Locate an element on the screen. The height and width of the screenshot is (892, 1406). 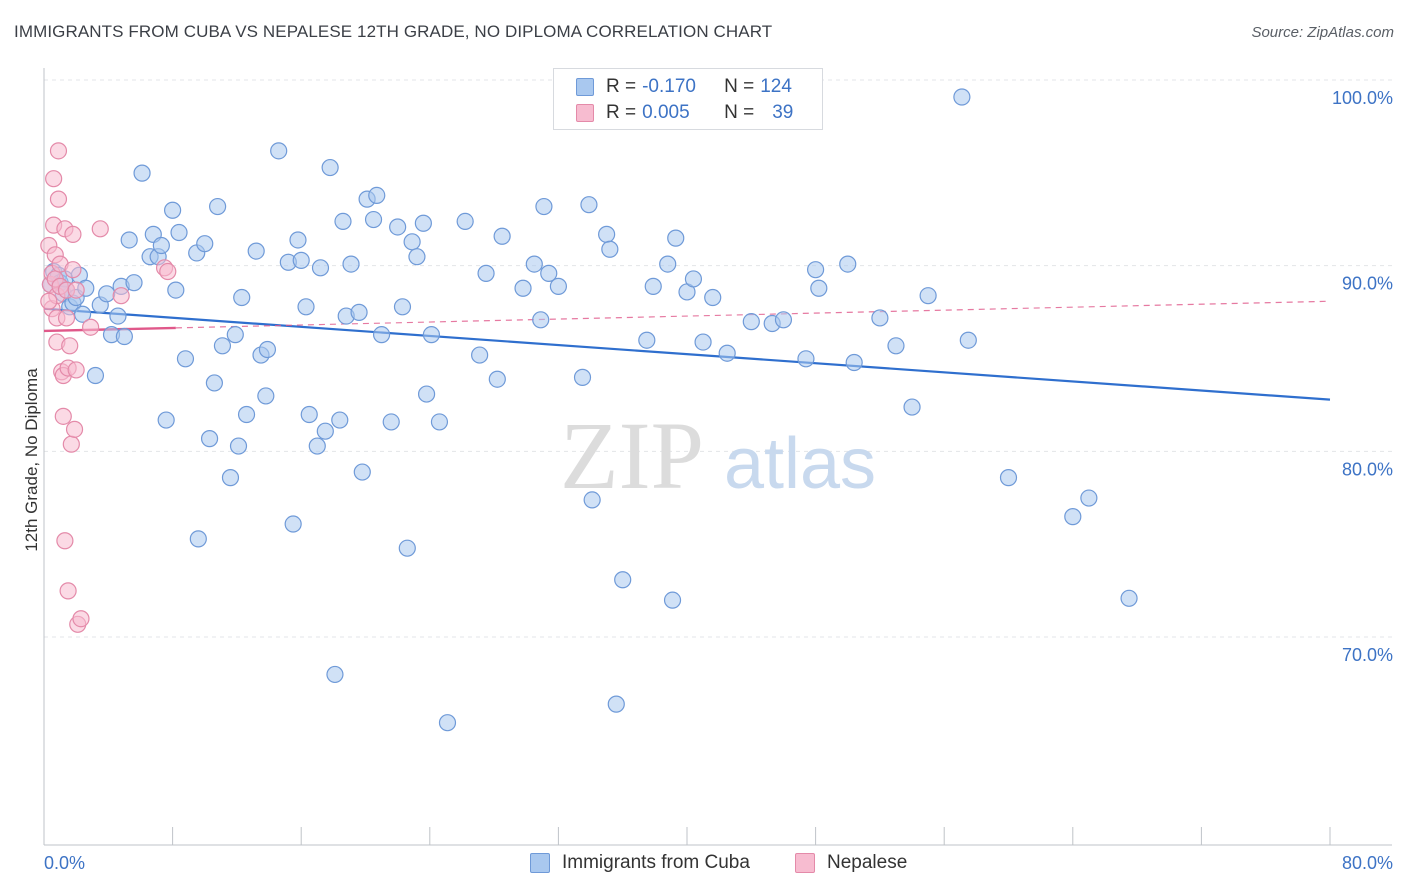
legend-item-cuba: Immigrants from Cuba is located at coordinates (640, 863).